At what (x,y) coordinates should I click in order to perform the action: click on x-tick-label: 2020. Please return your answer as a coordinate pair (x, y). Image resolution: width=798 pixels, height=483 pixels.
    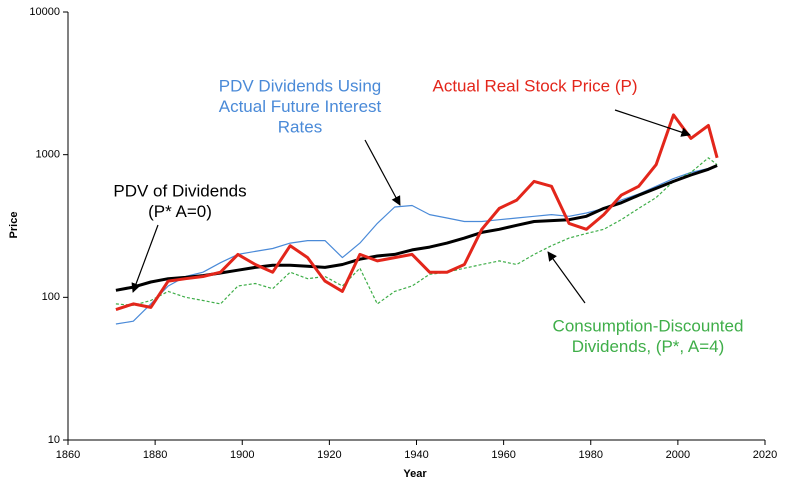
    Looking at the image, I should click on (765, 455).